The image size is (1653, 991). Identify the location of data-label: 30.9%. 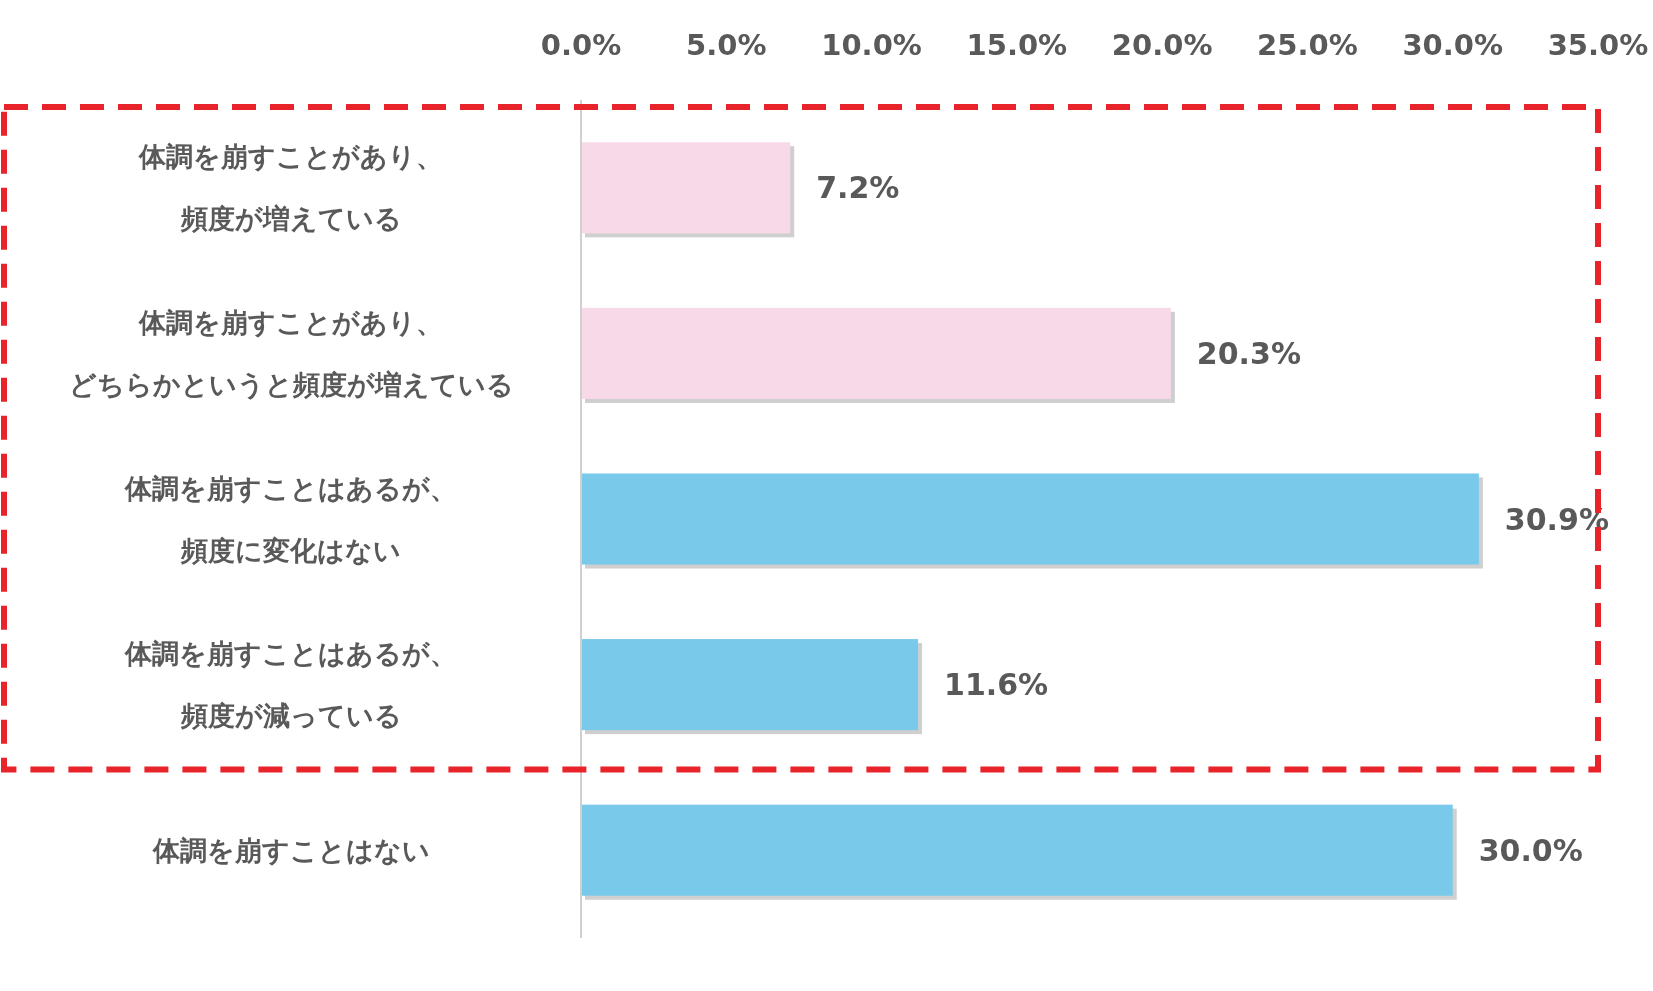
(1556, 519).